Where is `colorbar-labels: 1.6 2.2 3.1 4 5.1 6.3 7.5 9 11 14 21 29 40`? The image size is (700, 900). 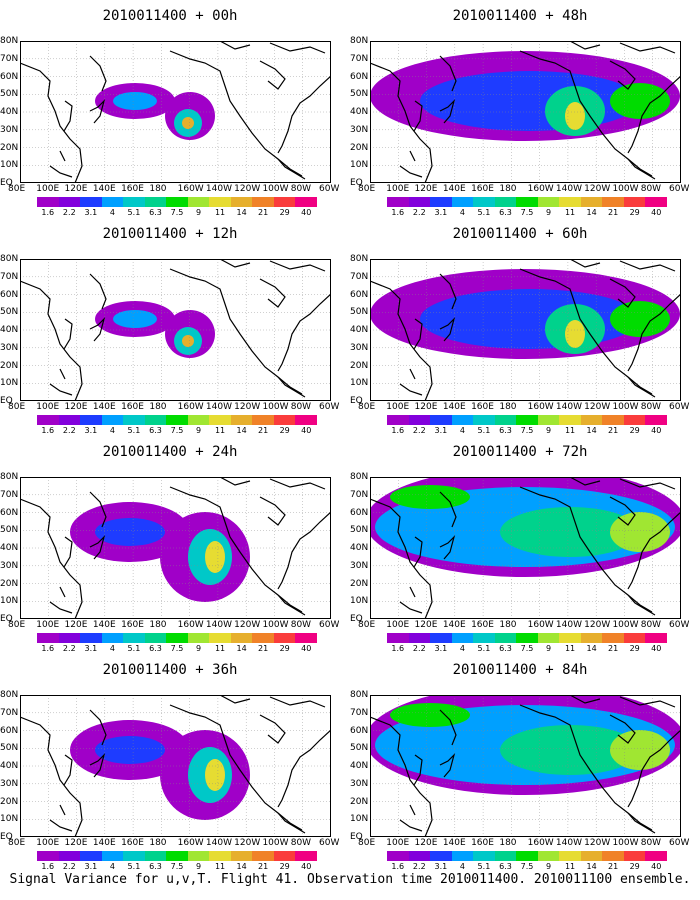
colorbar-labels: 1.6 2.2 3.1 4 5.1 6.3 7.5 9 11 14 21 29 40 is located at coordinates (177, 213).